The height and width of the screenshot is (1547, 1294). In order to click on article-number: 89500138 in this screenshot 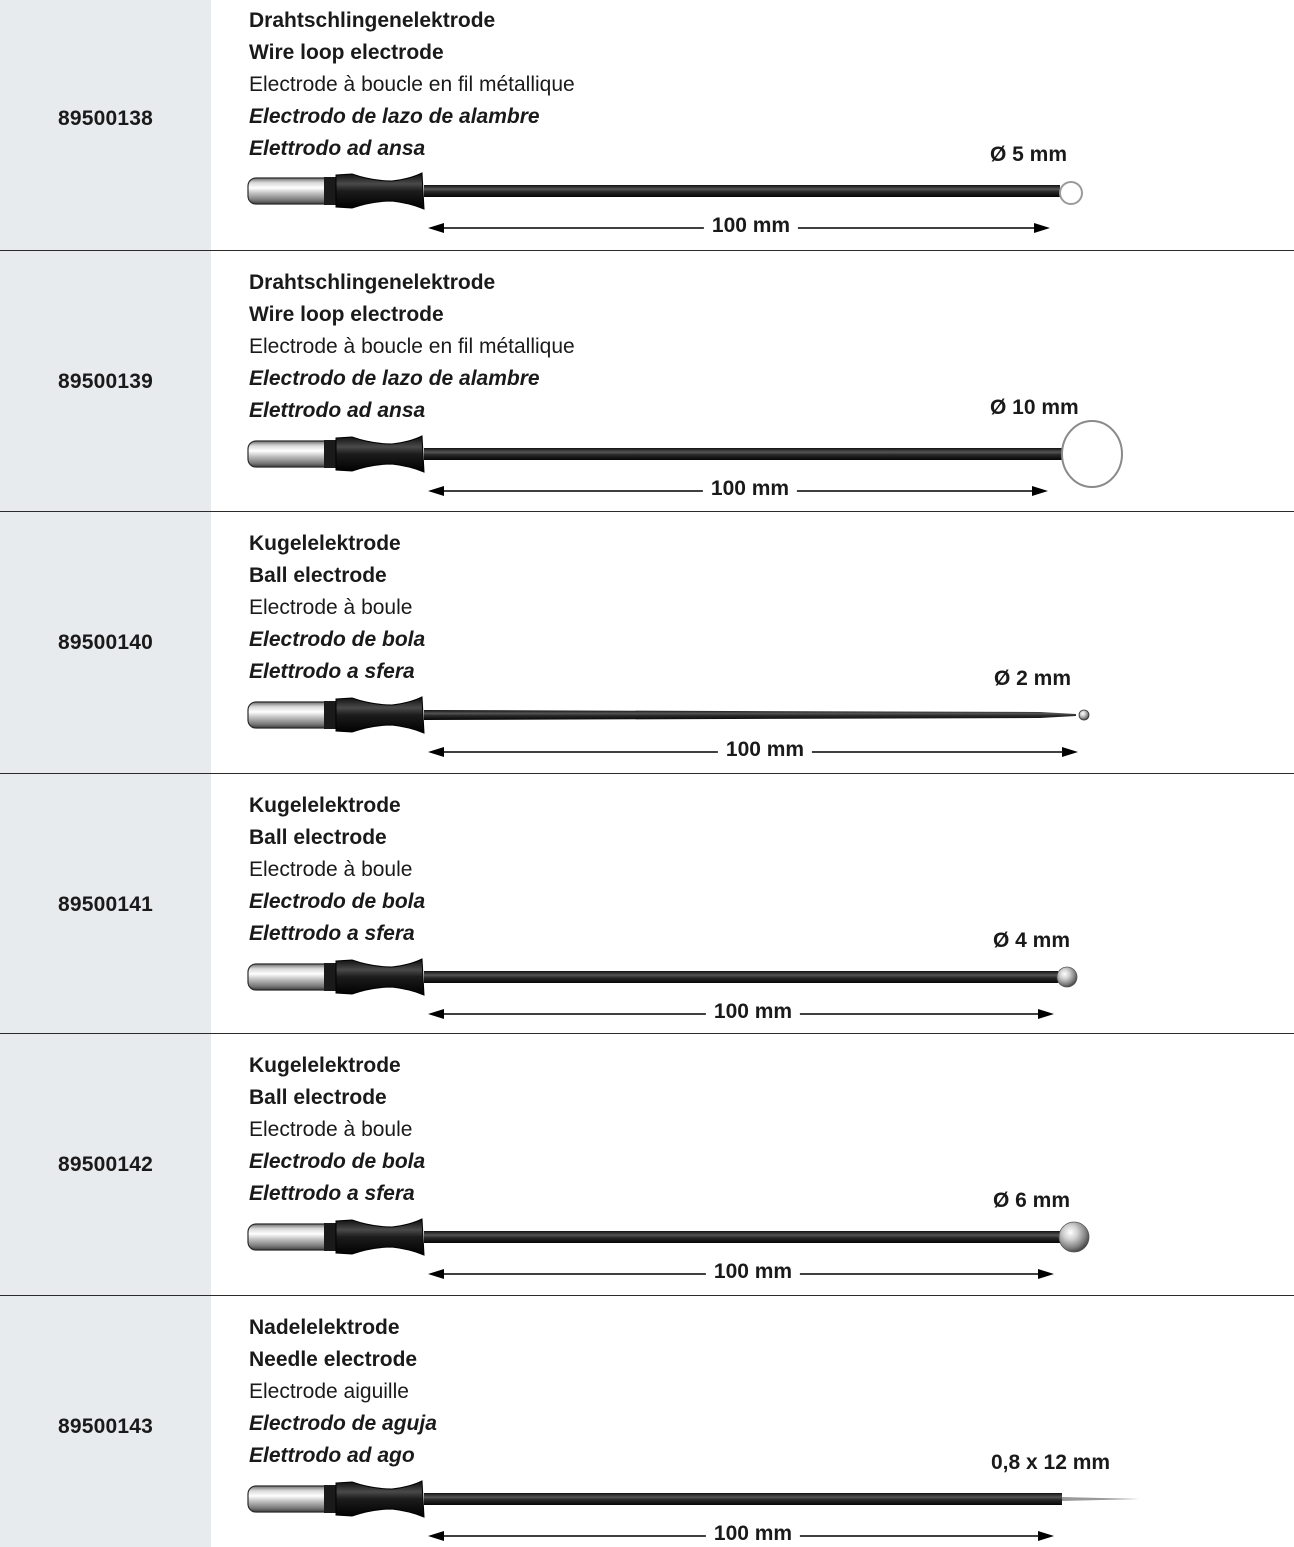, I will do `click(105, 118)`.